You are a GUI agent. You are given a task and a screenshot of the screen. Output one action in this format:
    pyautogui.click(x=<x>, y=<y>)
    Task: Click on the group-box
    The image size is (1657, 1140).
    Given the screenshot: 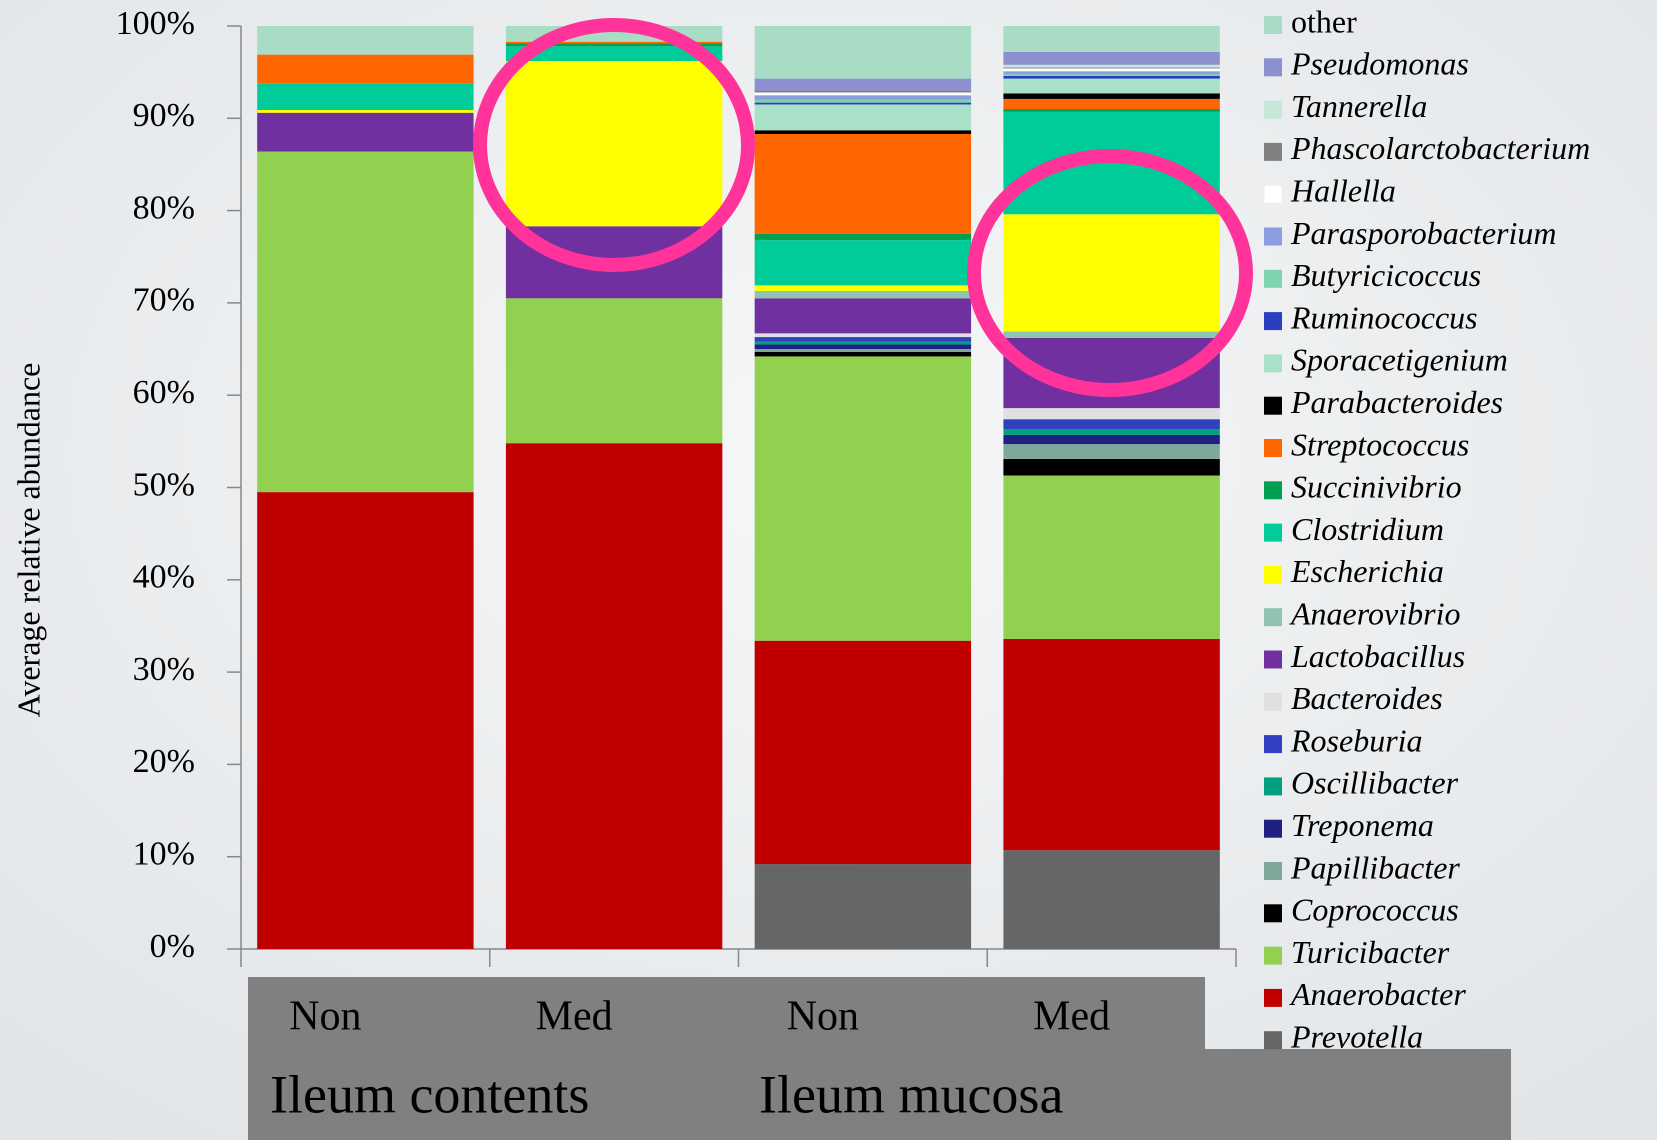 What is the action you would take?
    pyautogui.click(x=879, y=1094)
    